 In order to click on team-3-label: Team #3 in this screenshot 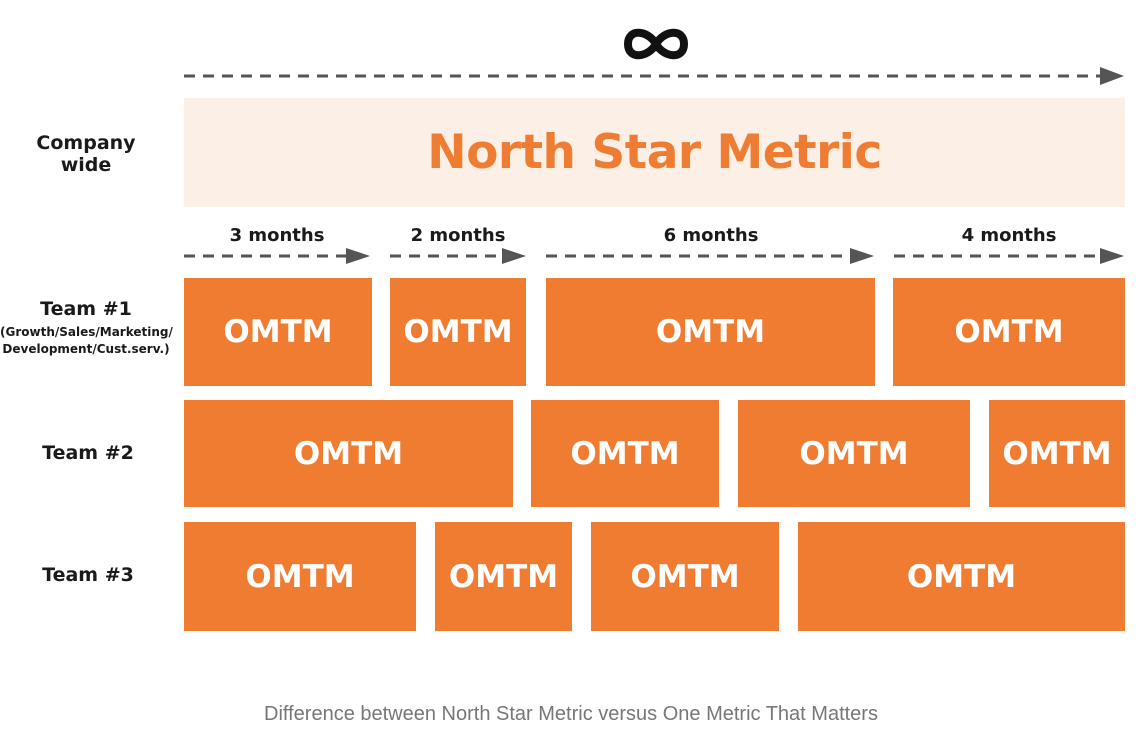, I will do `click(88, 575)`.